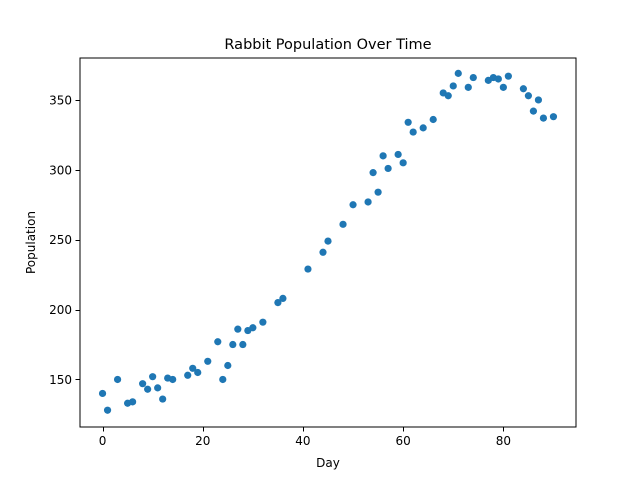 This screenshot has width=640, height=480. What do you see at coordinates (302, 441) in the screenshot?
I see `x-tick-label: 40` at bounding box center [302, 441].